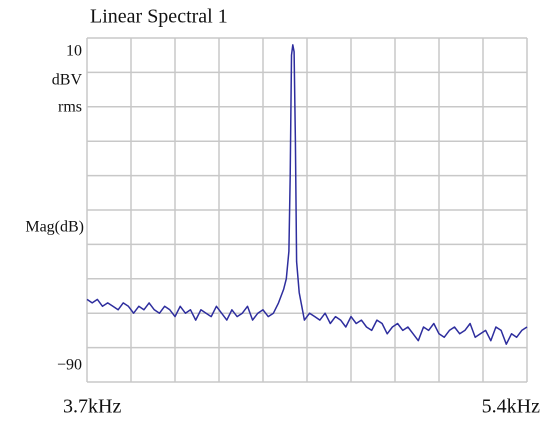 Image resolution: width=550 pixels, height=432 pixels. I want to click on y-tick-label: 10, so click(74, 51).